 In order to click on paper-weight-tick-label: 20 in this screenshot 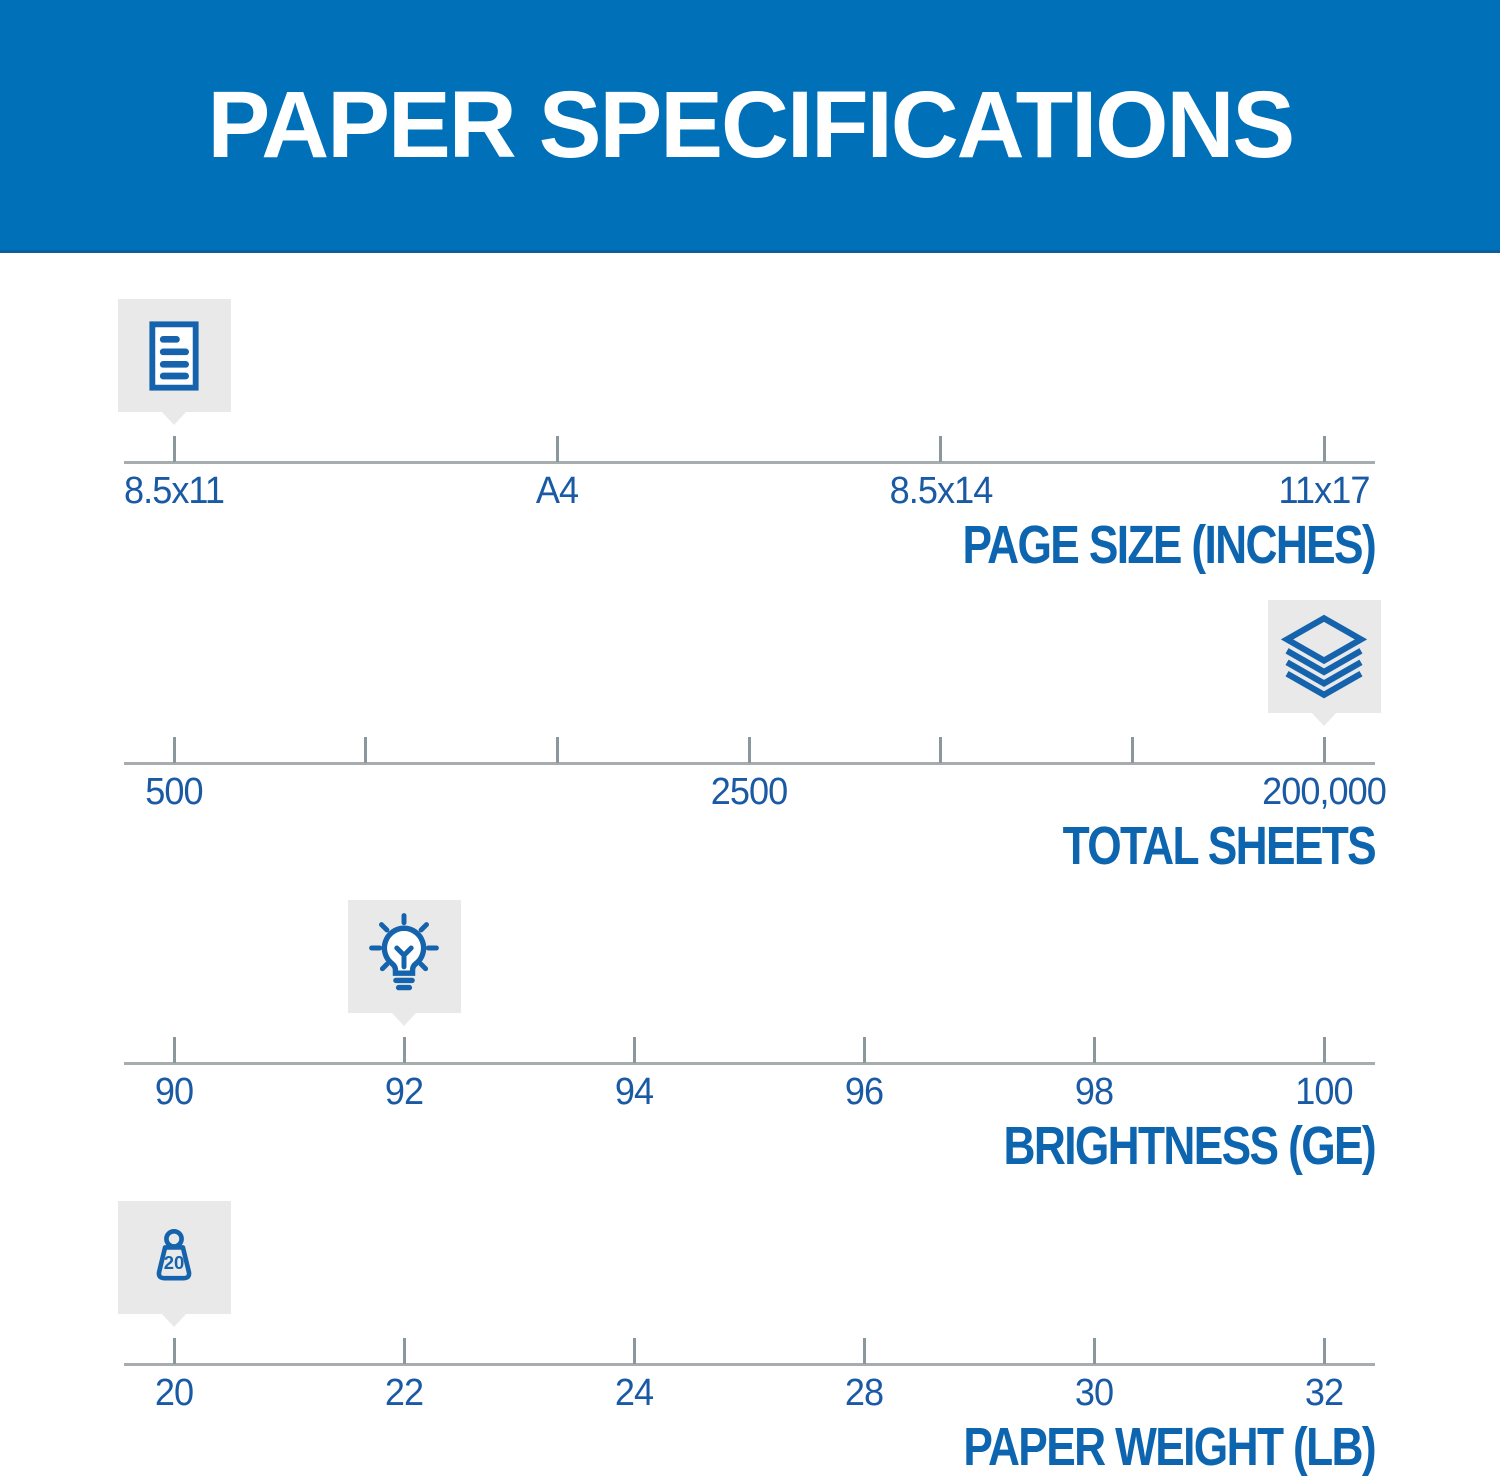, I will do `click(174, 1393)`.